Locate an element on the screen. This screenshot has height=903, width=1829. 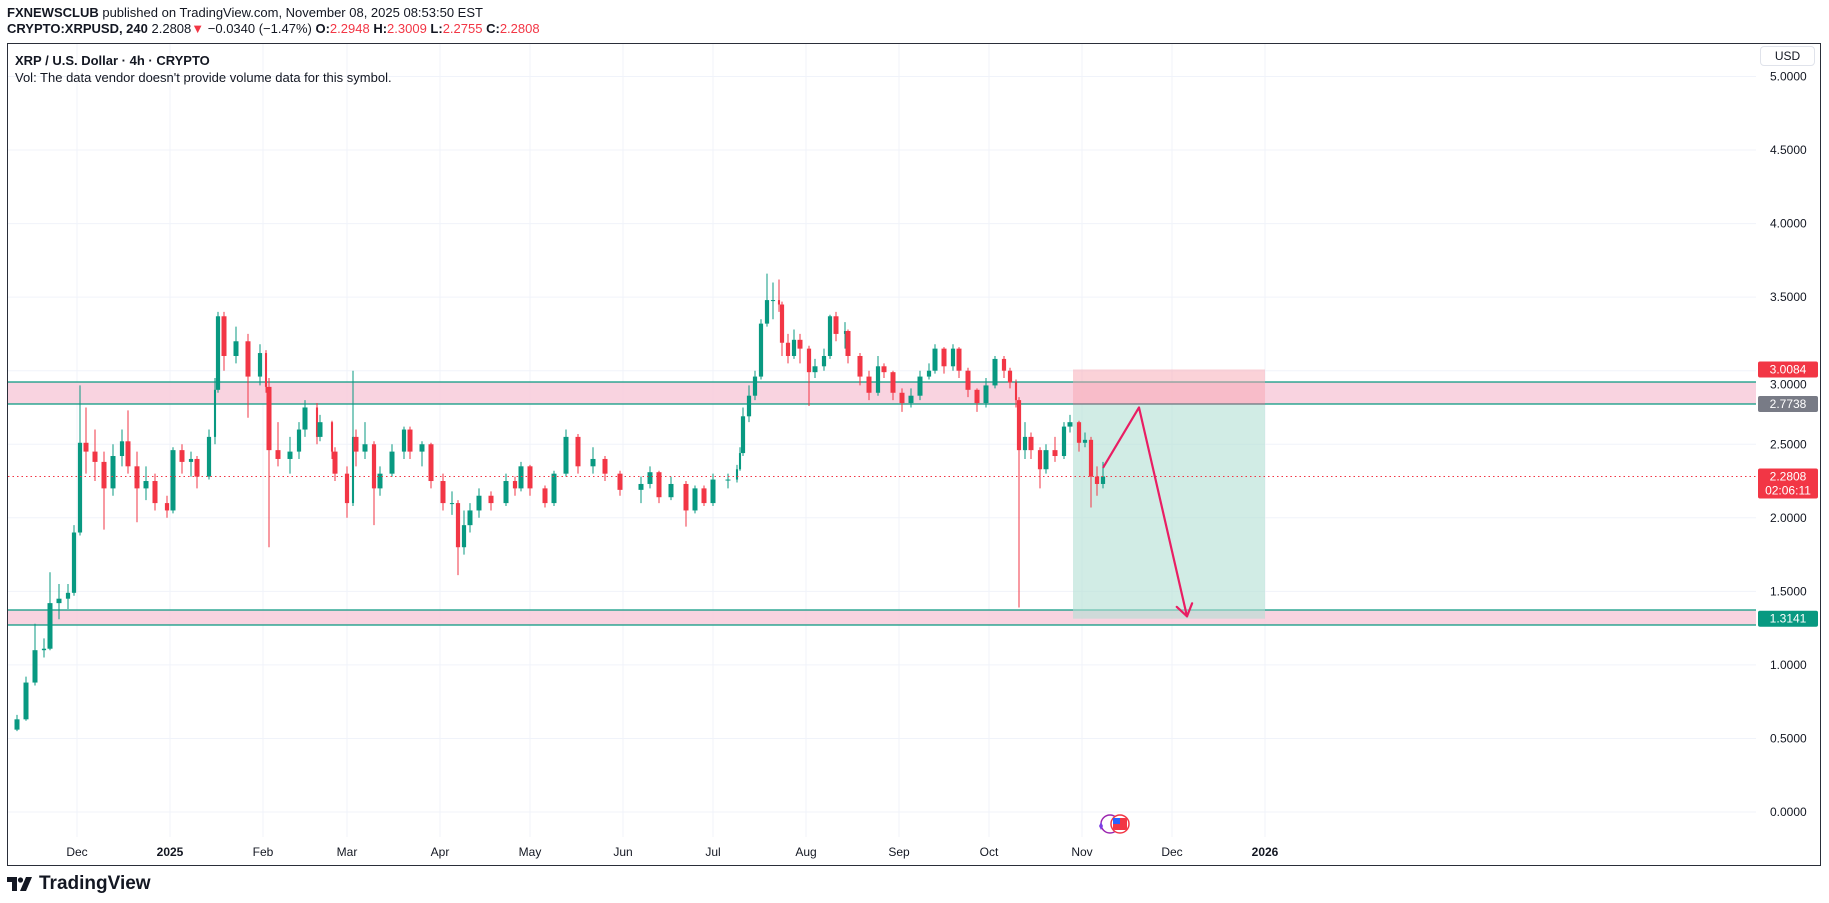
currency-button: USD is located at coordinates (1787, 56).